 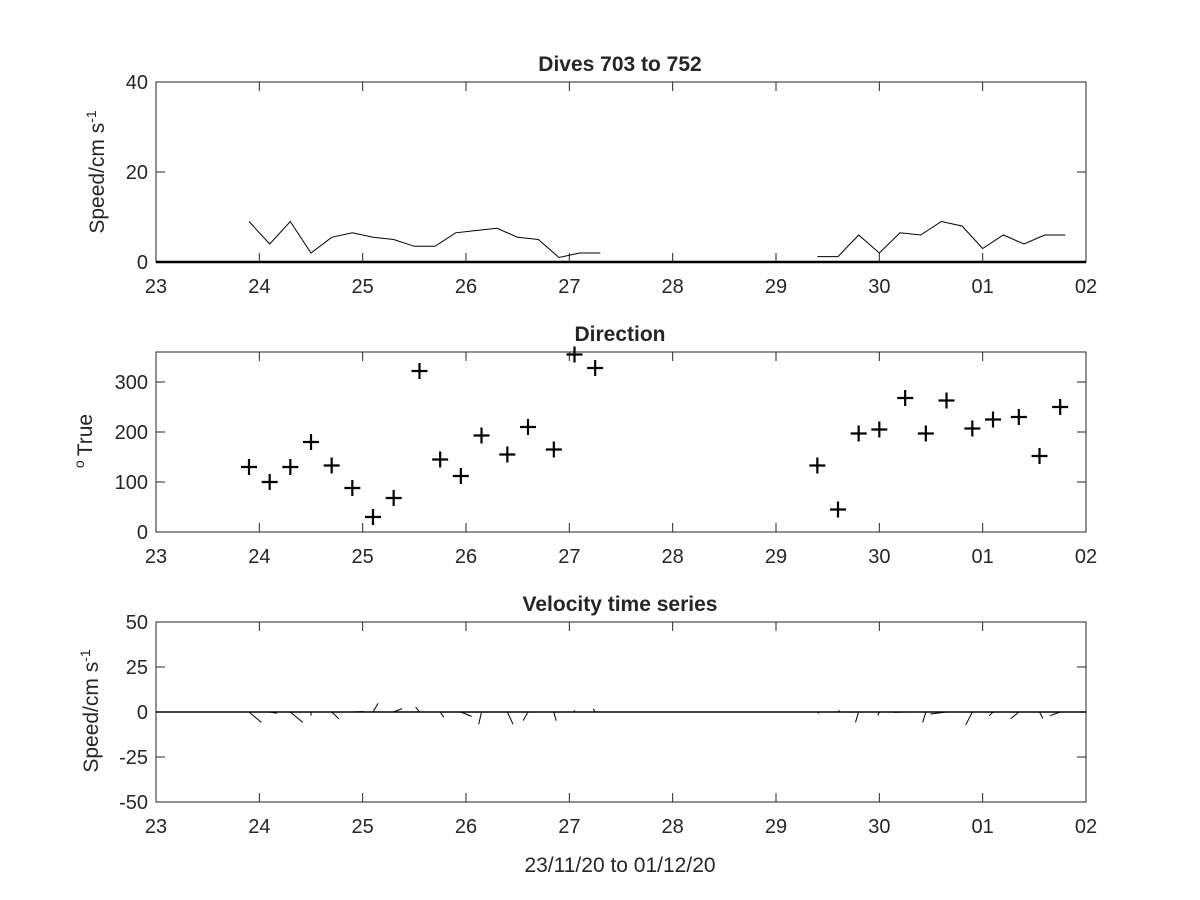 What do you see at coordinates (96, 172) in the screenshot?
I see `speed-panel-ylabel: Speed/cm s-1` at bounding box center [96, 172].